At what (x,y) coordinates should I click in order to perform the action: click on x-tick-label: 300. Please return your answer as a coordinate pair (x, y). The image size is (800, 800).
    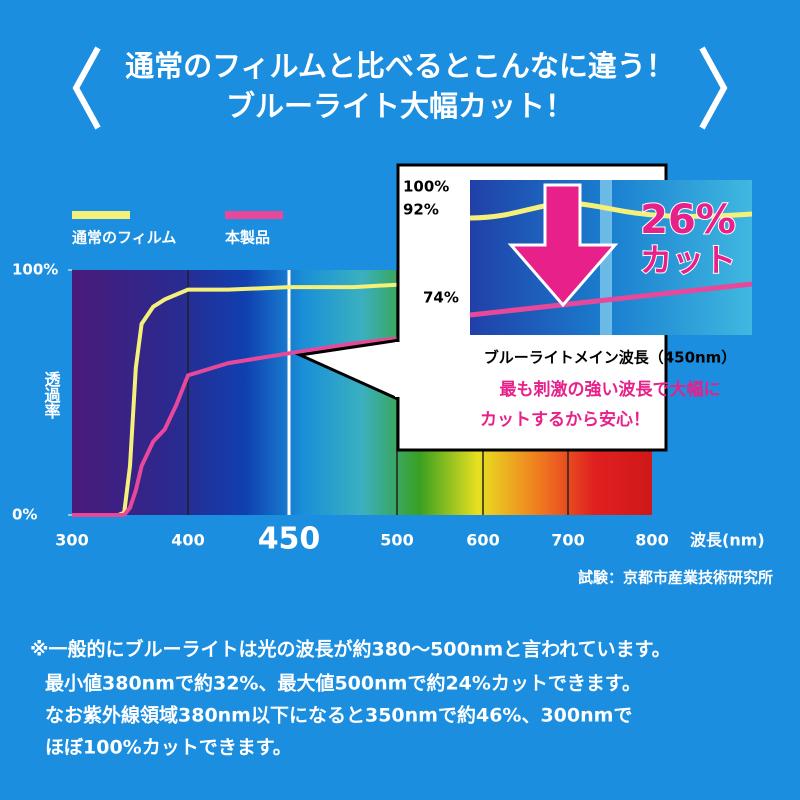
    Looking at the image, I should click on (71, 540).